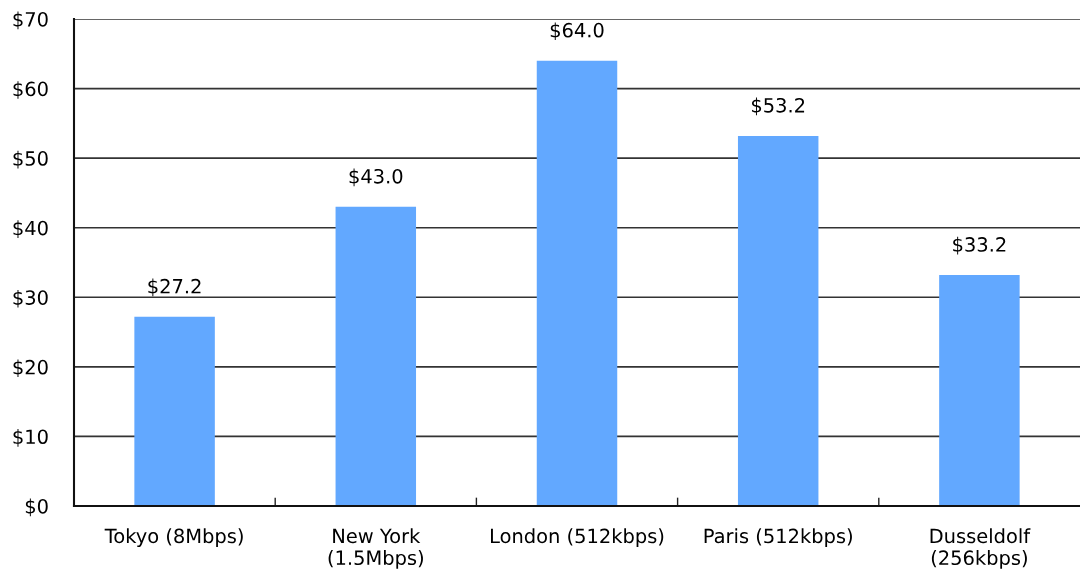 The height and width of the screenshot is (579, 1080). Describe the element at coordinates (778, 106) in the screenshot. I see `data-label: $53.2` at that location.